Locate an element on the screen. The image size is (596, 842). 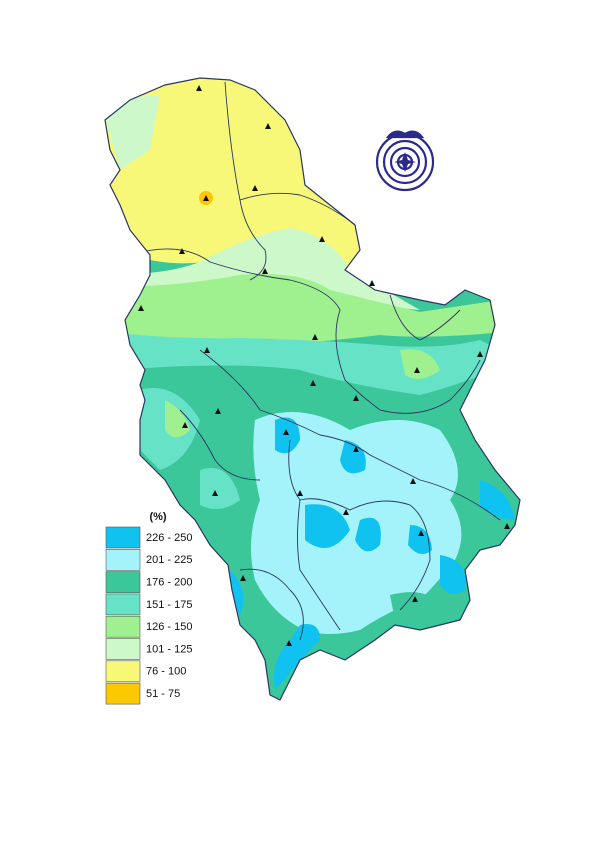
legend-label: 151 - 175 is located at coordinates (169, 605).